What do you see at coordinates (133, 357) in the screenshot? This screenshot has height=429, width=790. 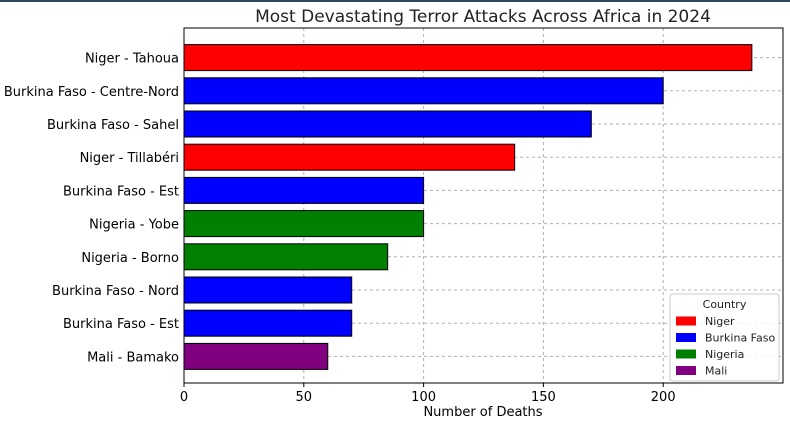 I see `y-tick-label: Mali - Bamako` at bounding box center [133, 357].